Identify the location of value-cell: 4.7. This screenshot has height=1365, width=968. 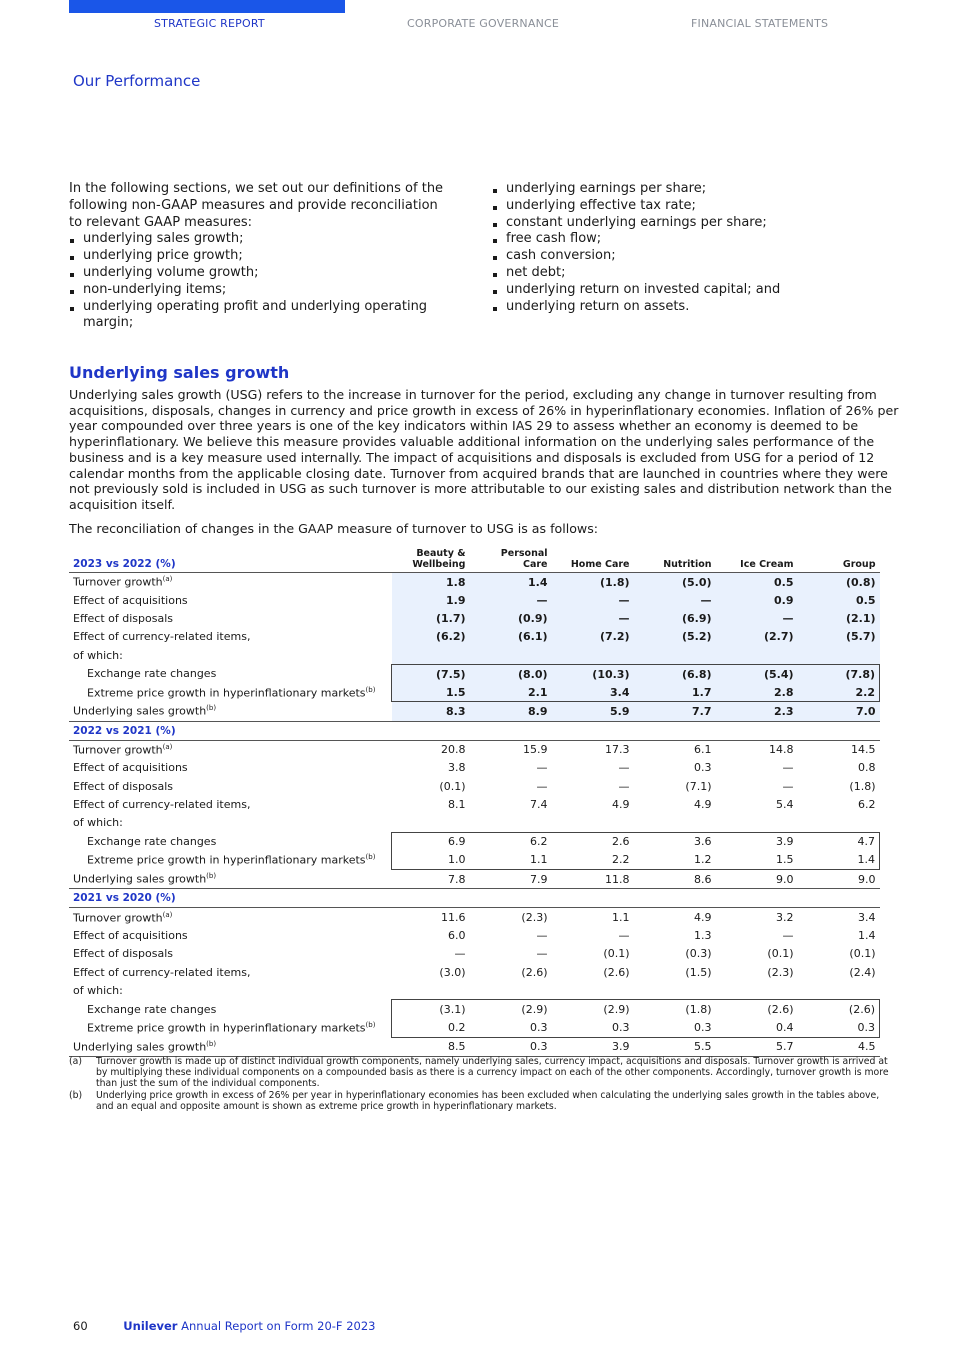
(838, 841).